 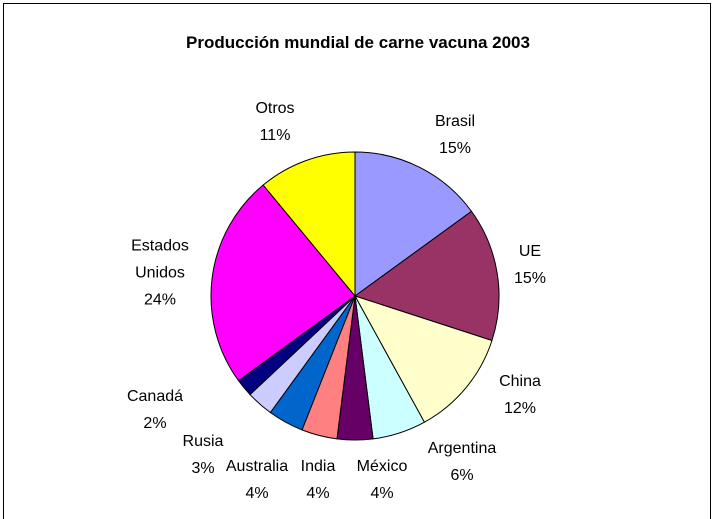 What do you see at coordinates (520, 381) in the screenshot?
I see `slice-name: China` at bounding box center [520, 381].